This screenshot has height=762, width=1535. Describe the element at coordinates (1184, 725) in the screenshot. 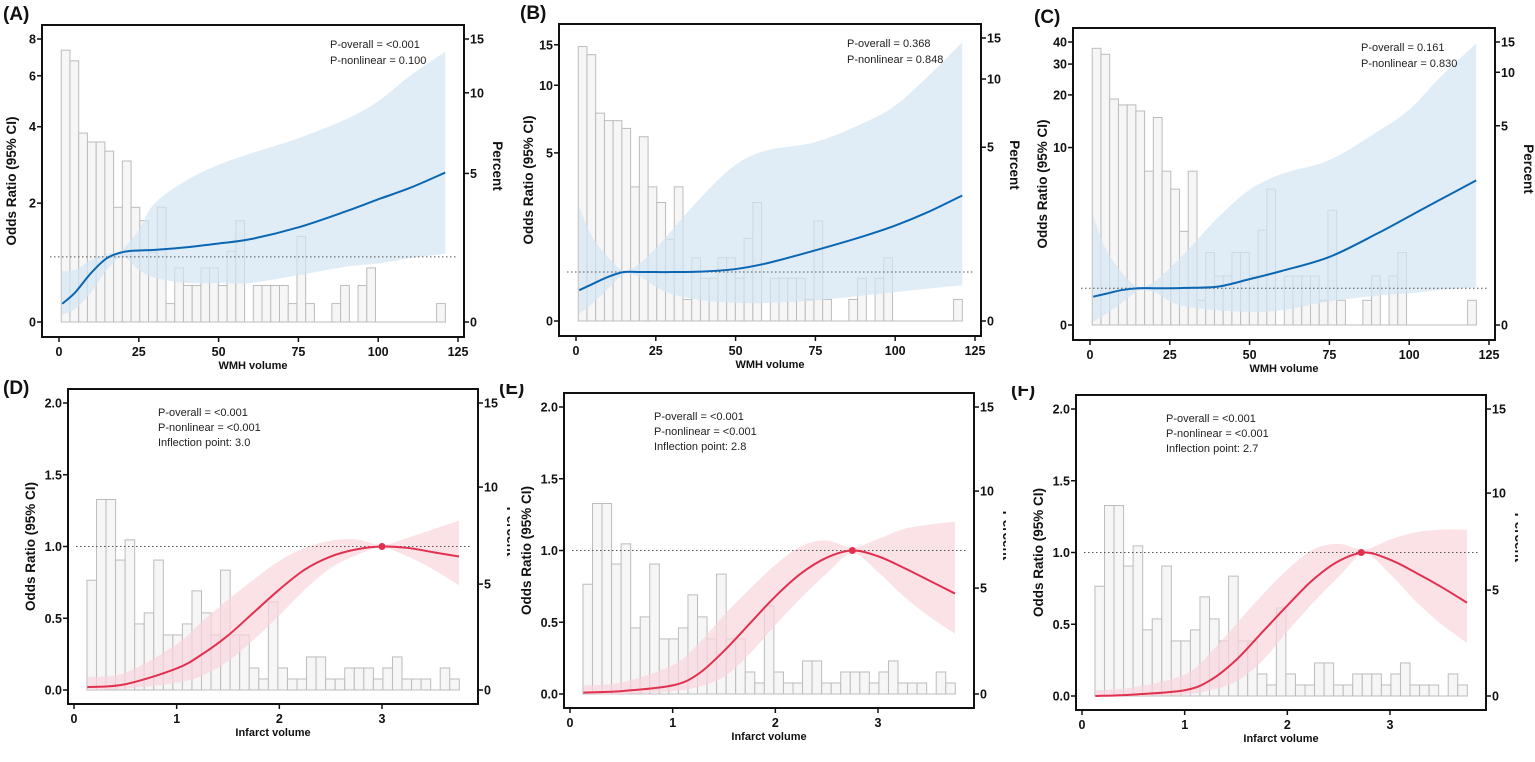

I see `x-tick-label: 1` at that location.